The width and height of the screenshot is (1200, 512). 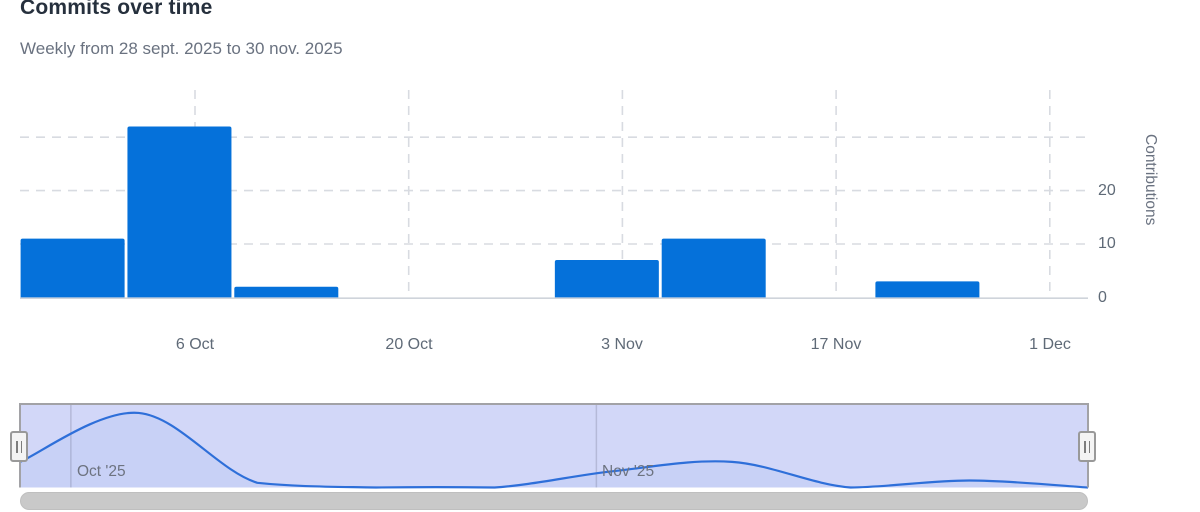 What do you see at coordinates (554, 501) in the screenshot?
I see `horizontal-scrollbar` at bounding box center [554, 501].